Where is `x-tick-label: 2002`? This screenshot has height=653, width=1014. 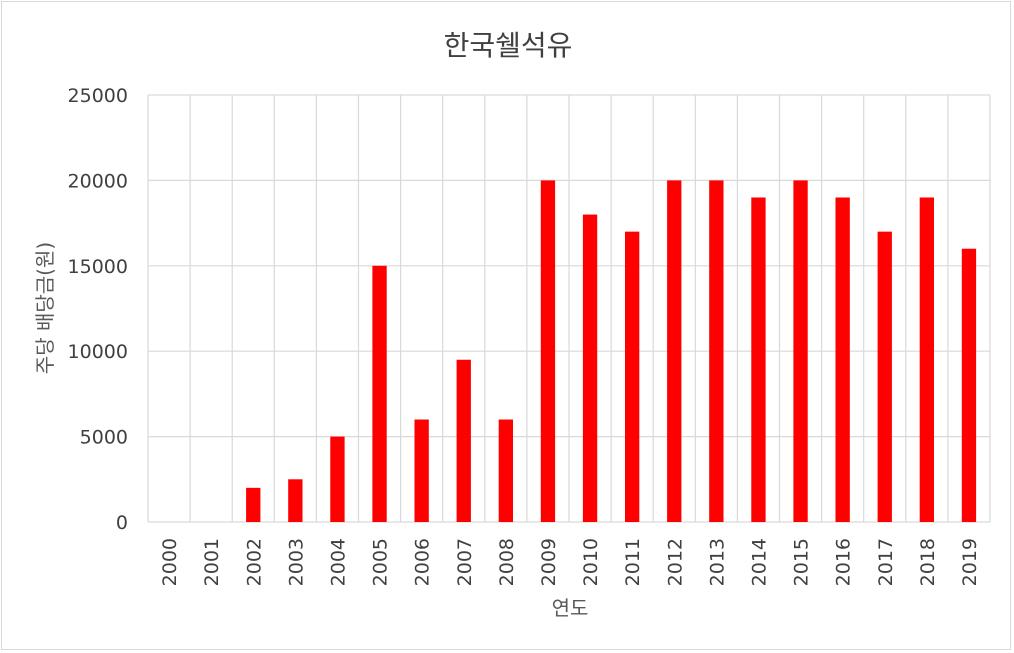 x-tick-label: 2002 is located at coordinates (254, 562).